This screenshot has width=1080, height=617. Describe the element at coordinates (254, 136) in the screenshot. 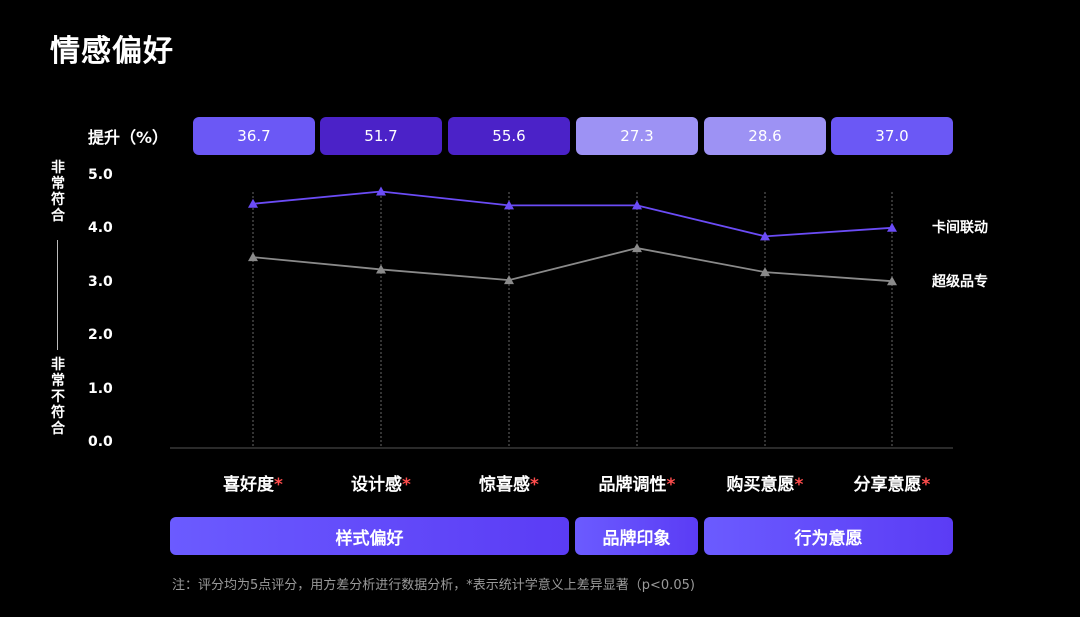

I see `lift-value-box: 36.7` at that location.